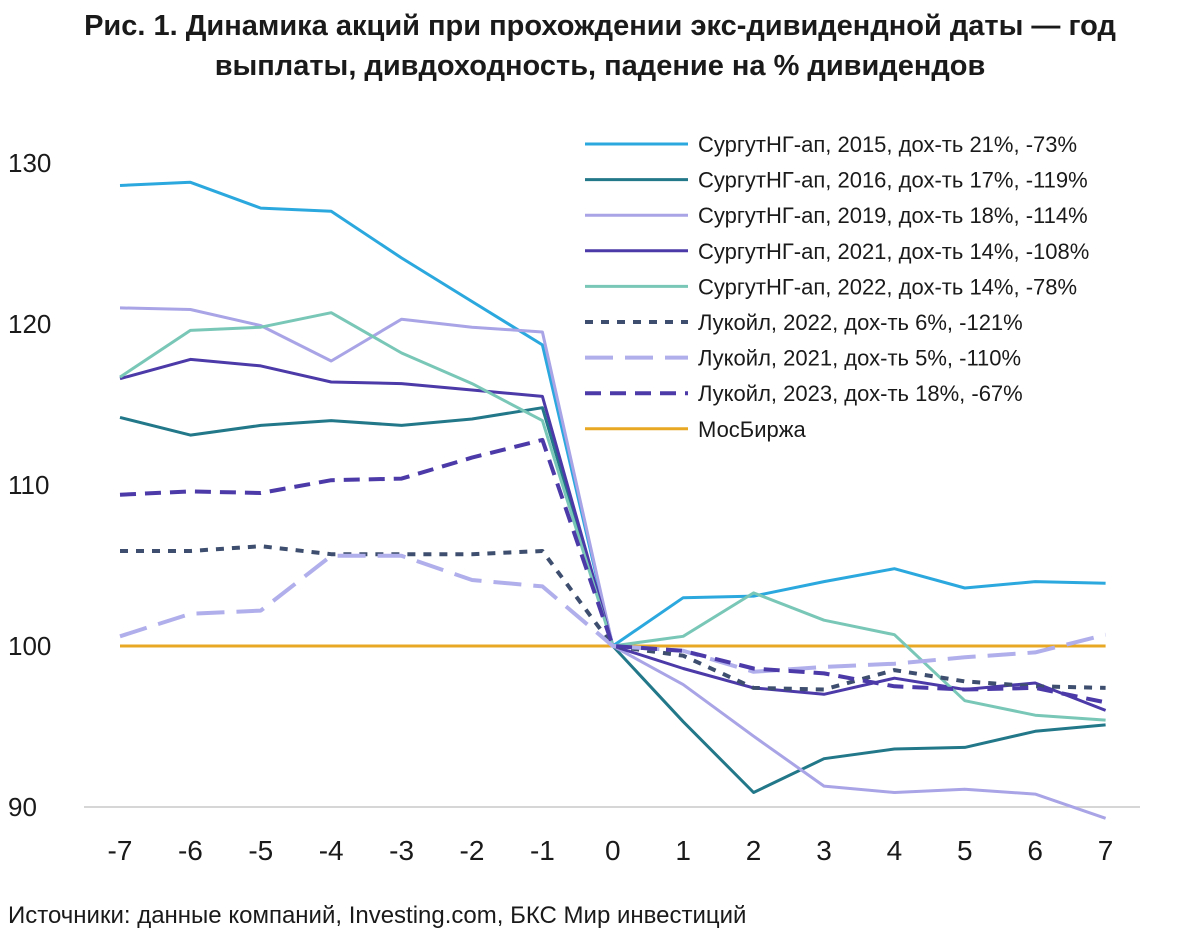 The image size is (1200, 935). What do you see at coordinates (401, 850) in the screenshot?
I see `x-tick-label: -3` at bounding box center [401, 850].